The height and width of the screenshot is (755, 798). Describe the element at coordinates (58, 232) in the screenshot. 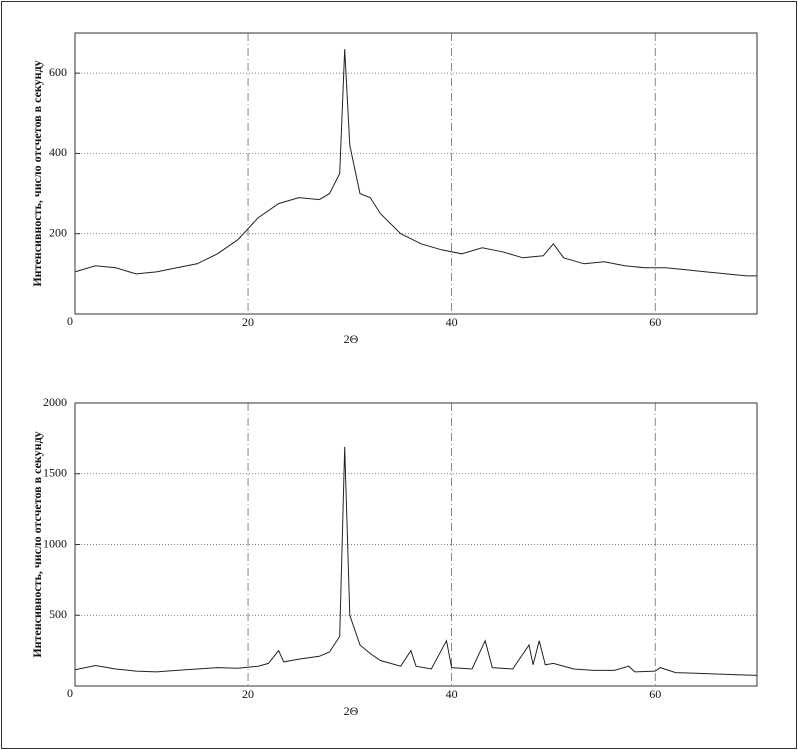

I see `y-tick-label: 200` at that location.